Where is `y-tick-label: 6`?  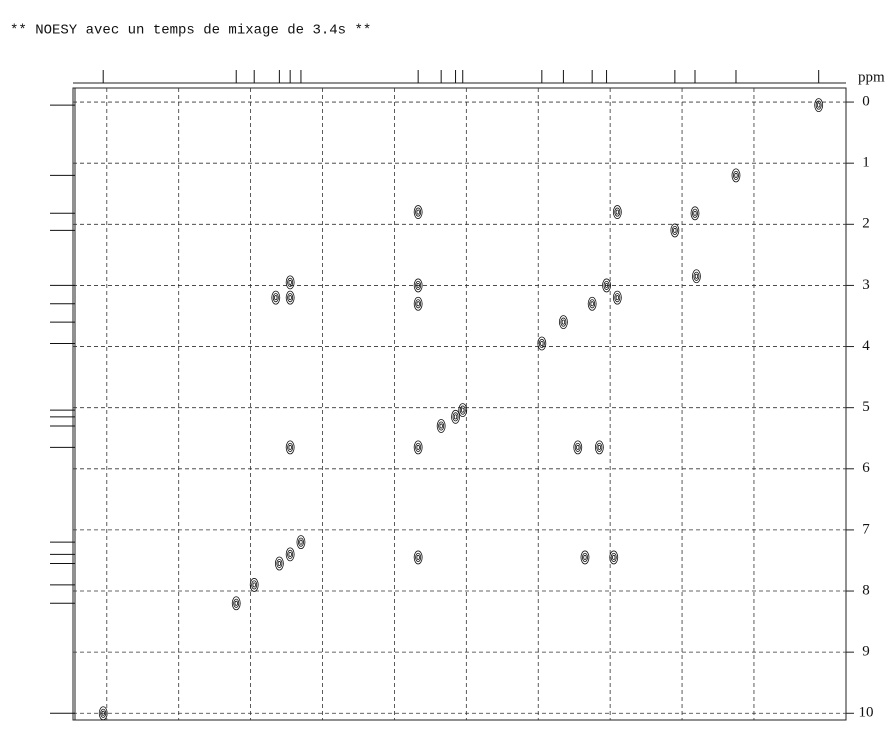 y-tick-label: 6 is located at coordinates (866, 468).